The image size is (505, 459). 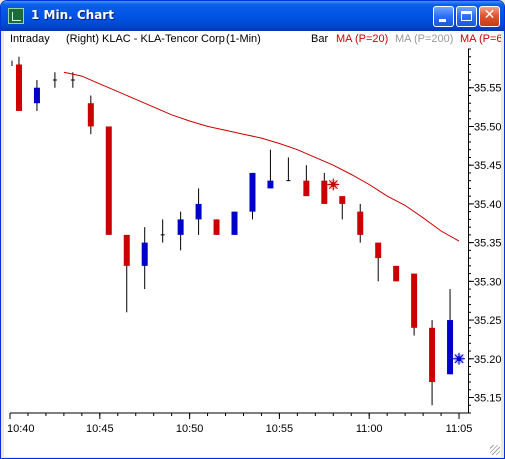 I want to click on resize-grip-icon, so click(x=495, y=450).